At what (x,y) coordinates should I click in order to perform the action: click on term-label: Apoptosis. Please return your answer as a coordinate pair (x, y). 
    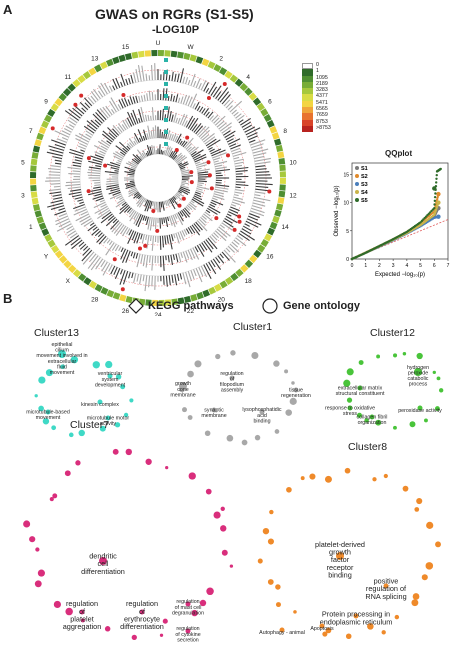
    Looking at the image, I should click on (322, 629).